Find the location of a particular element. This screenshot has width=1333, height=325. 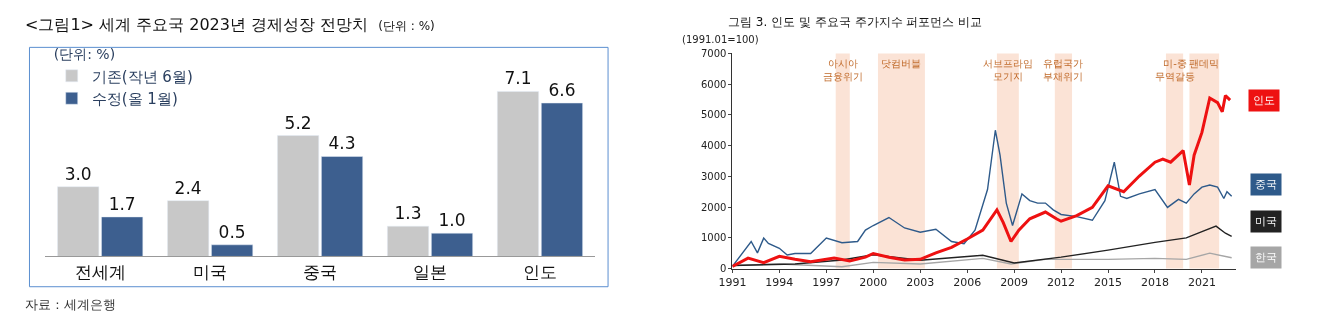

y-tick-label: 6000 is located at coordinates (713, 84).